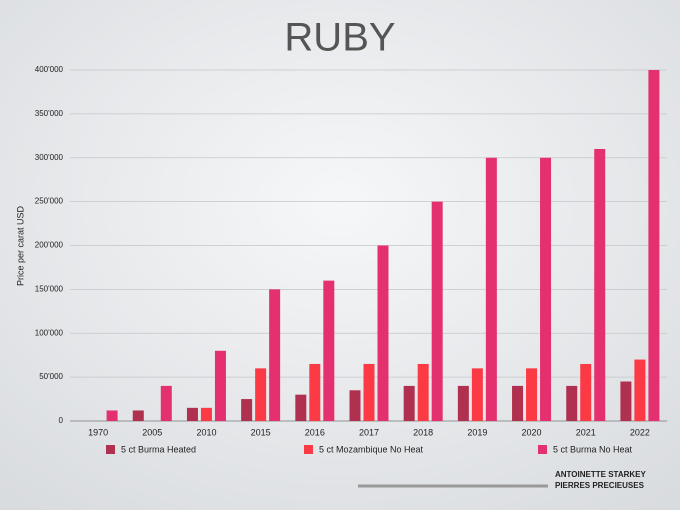 Image resolution: width=680 pixels, height=510 pixels. I want to click on x-tick-label: 2015, so click(261, 432).